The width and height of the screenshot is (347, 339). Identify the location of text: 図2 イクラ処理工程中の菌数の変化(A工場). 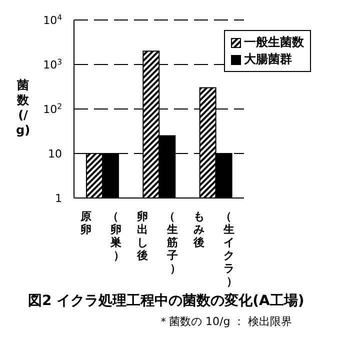
(167, 301).